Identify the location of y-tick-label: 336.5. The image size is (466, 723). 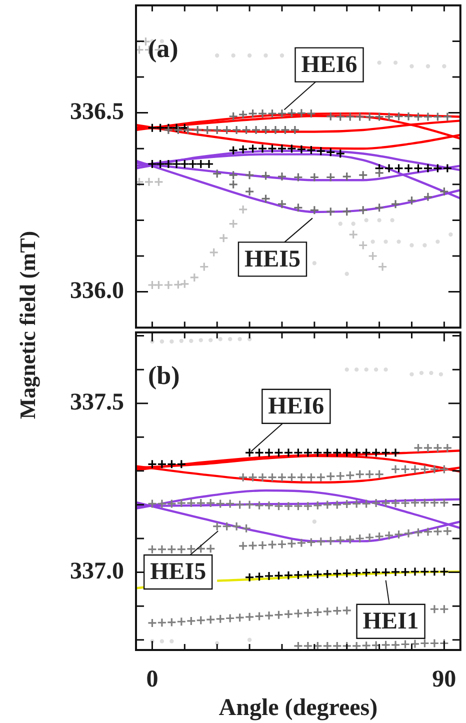
(97, 112).